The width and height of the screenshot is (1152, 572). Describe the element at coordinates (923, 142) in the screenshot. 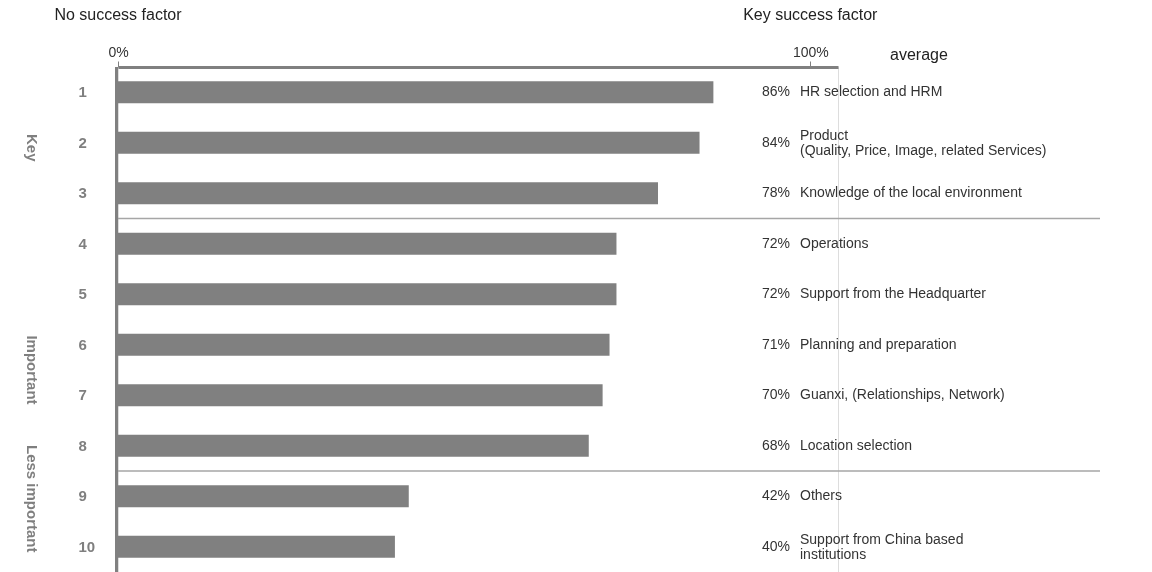

I see `annotation: Product (Quality, Price, Image, related Services)` at that location.